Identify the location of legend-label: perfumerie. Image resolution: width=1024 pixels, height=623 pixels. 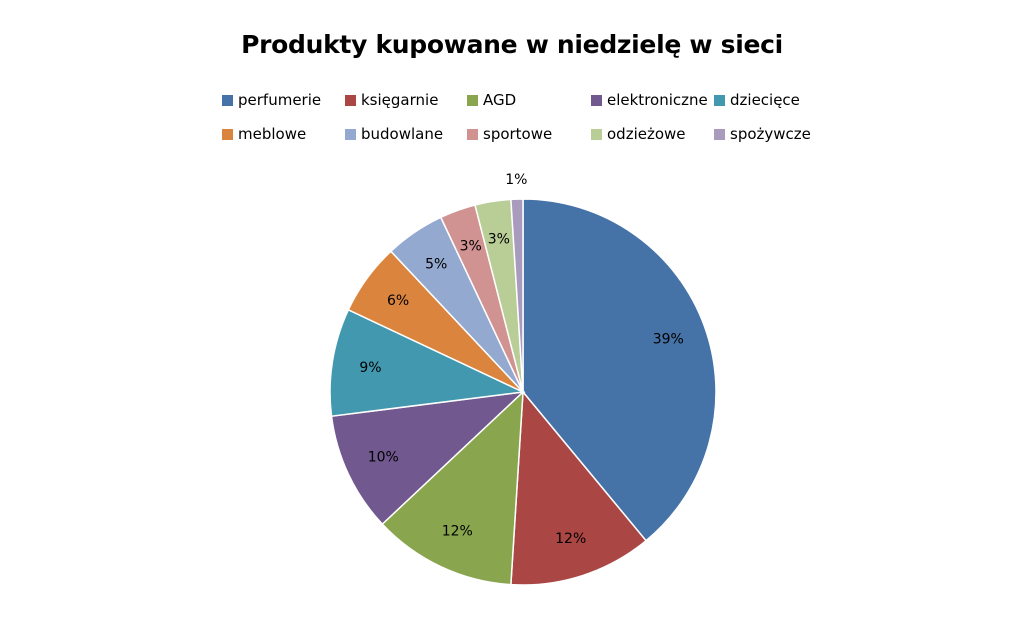
(280, 100).